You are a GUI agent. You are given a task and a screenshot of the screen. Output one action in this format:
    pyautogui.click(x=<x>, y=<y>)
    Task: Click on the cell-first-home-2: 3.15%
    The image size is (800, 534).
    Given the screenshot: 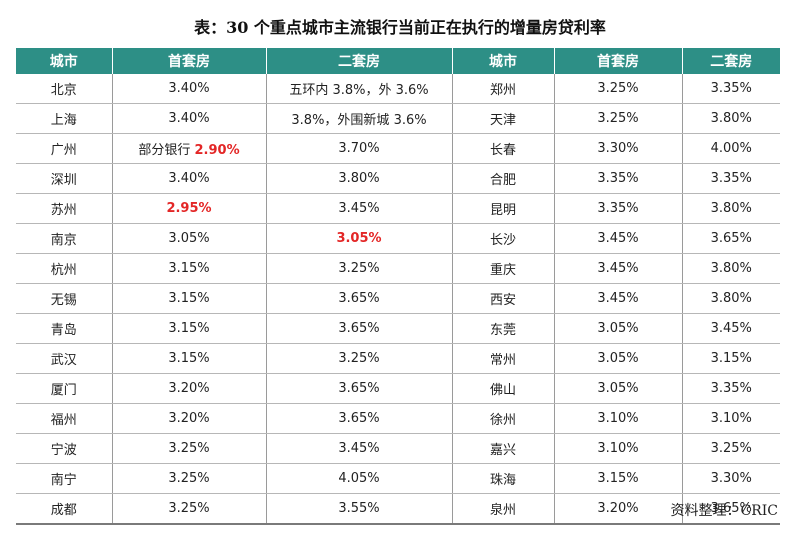 What is the action you would take?
    pyautogui.click(x=617, y=478)
    